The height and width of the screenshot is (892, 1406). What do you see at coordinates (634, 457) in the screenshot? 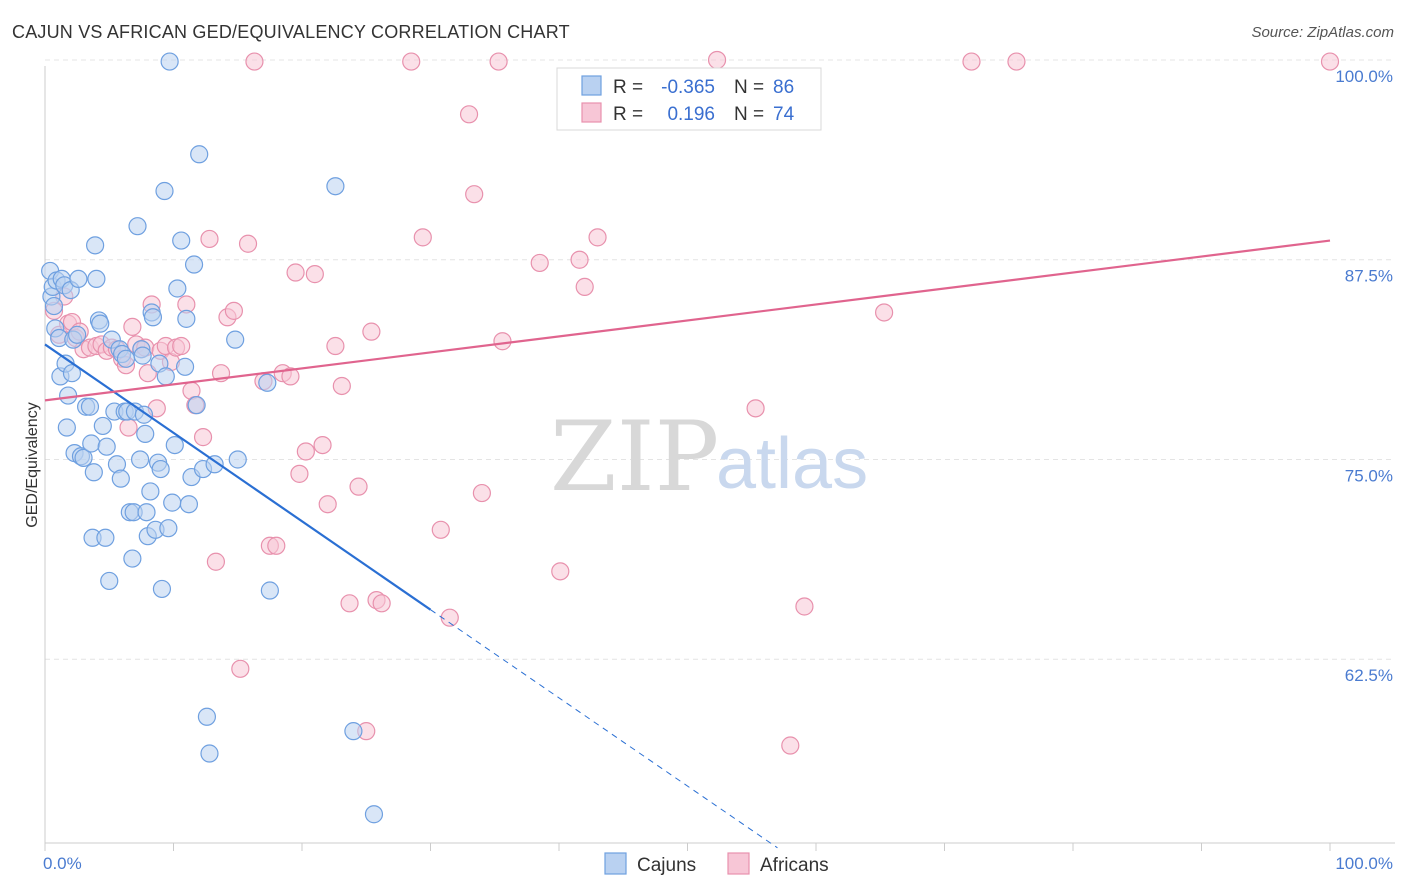
I see `watermark-zip: ZIP` at bounding box center [634, 457].